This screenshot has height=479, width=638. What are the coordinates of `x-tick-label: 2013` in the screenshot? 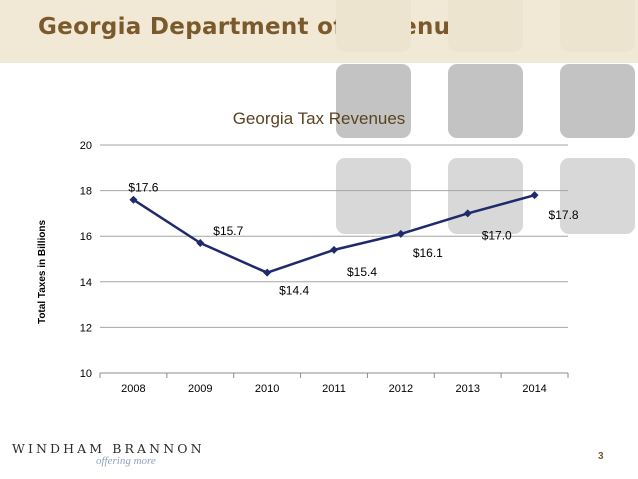 It's located at (467, 389).